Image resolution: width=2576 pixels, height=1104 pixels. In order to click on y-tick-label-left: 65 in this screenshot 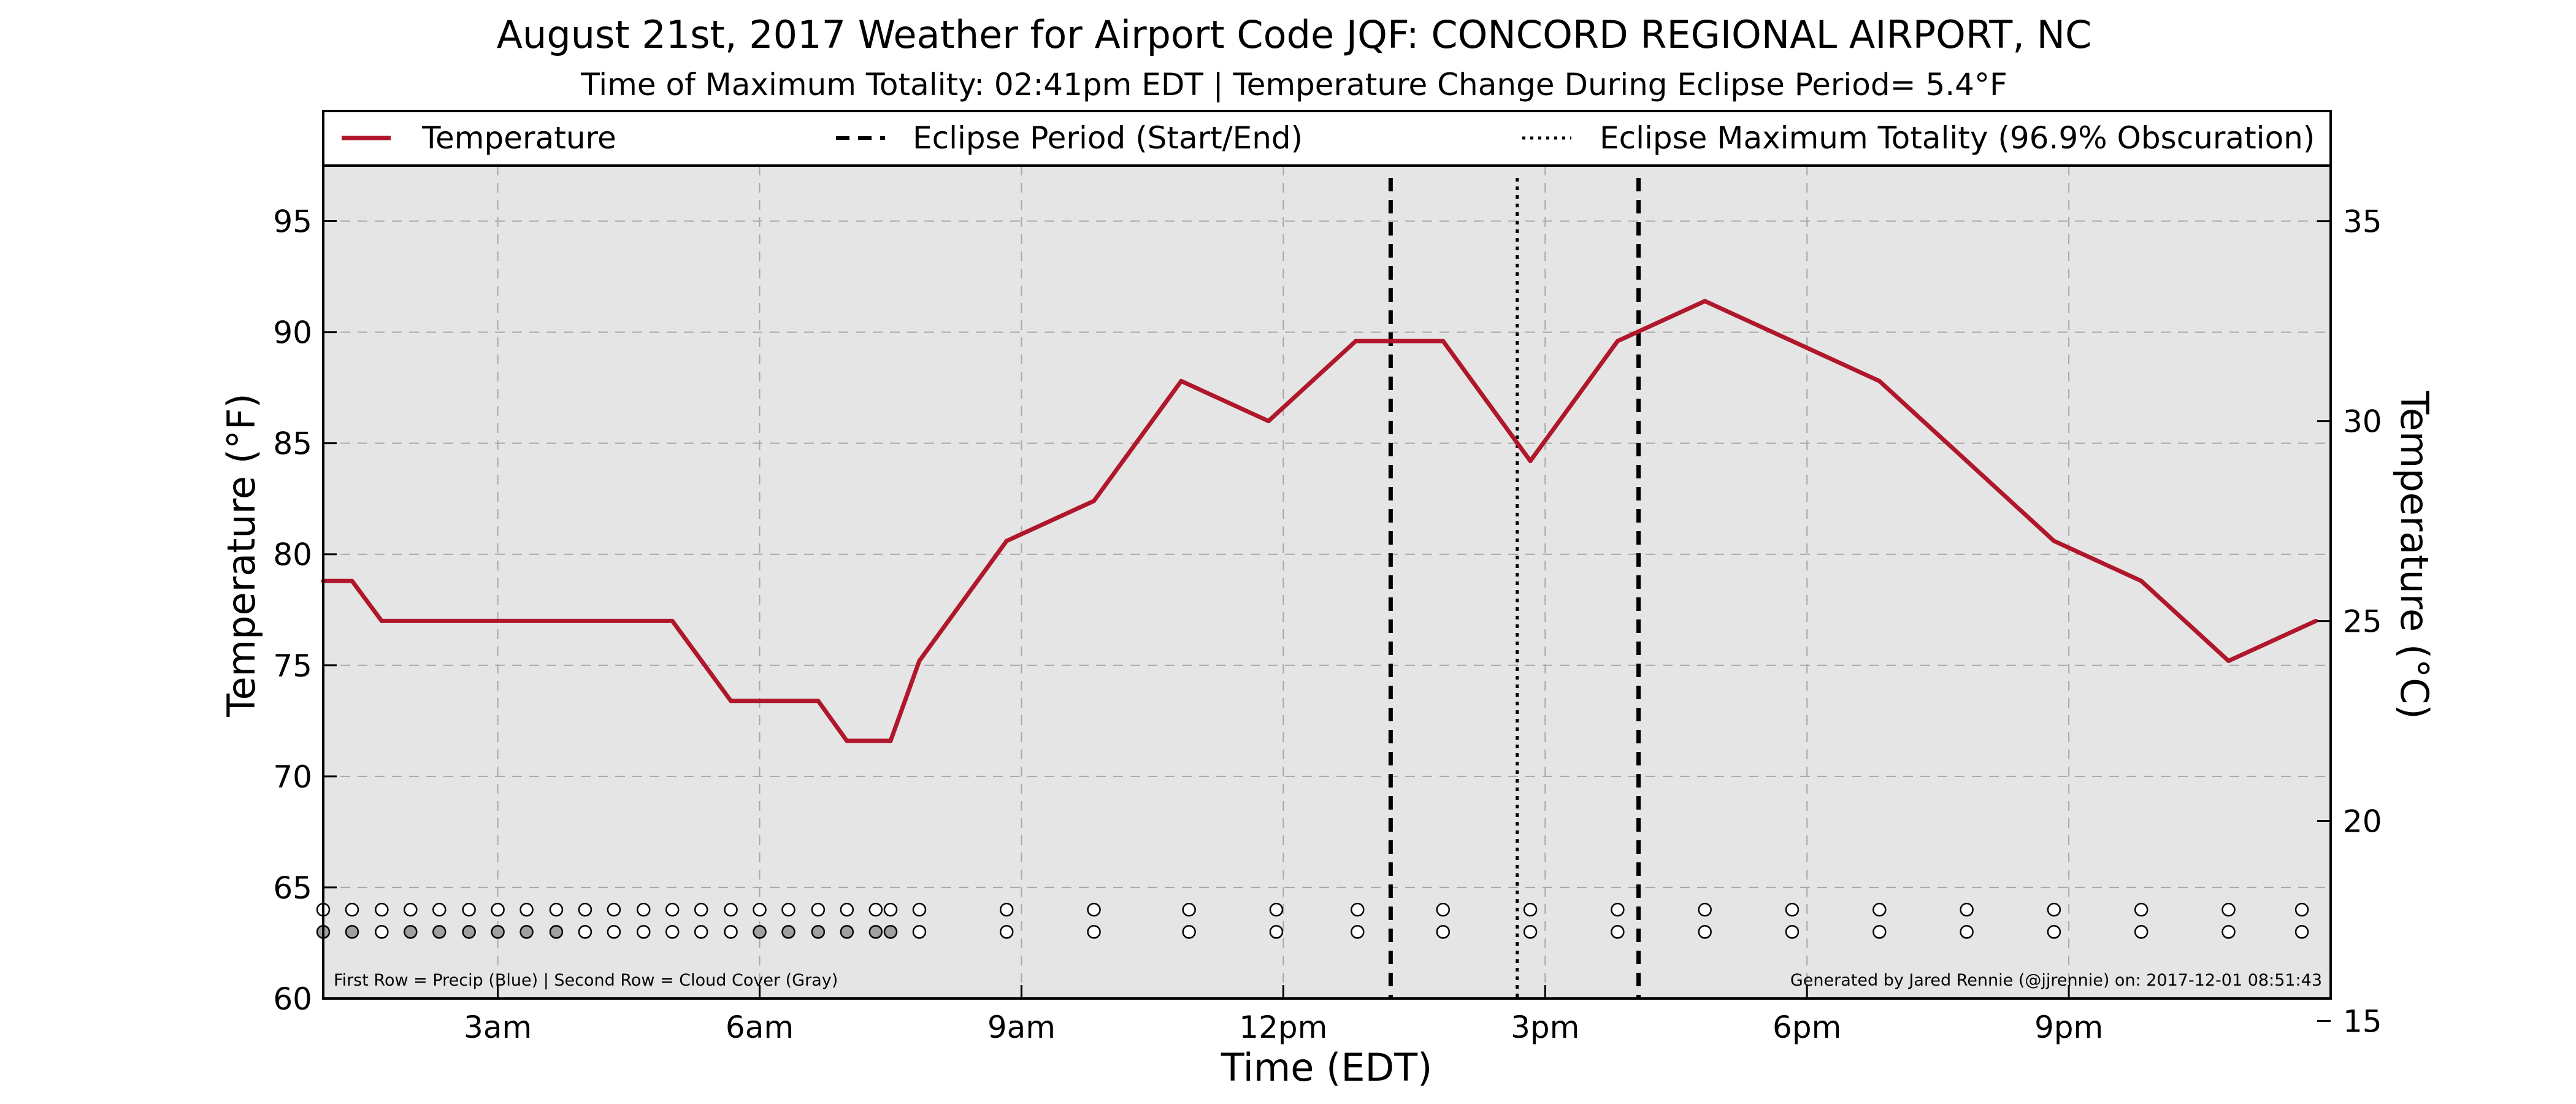, I will do `click(292, 888)`.